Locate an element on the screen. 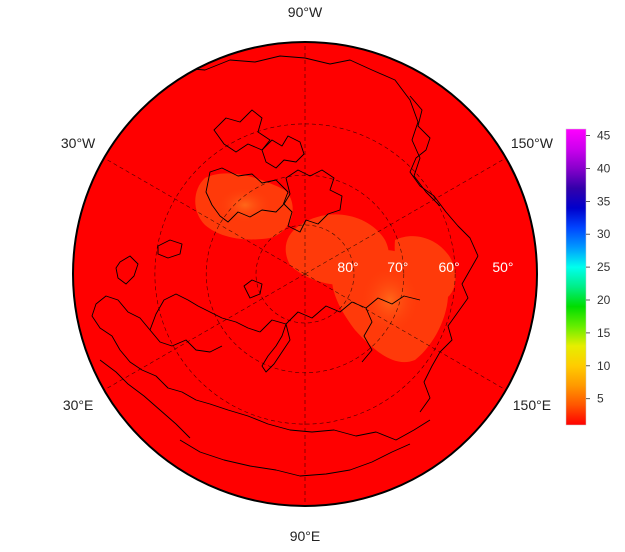 Image resolution: width=625 pixels, height=552 pixels. latitude-label: 70° is located at coordinates (397, 267).